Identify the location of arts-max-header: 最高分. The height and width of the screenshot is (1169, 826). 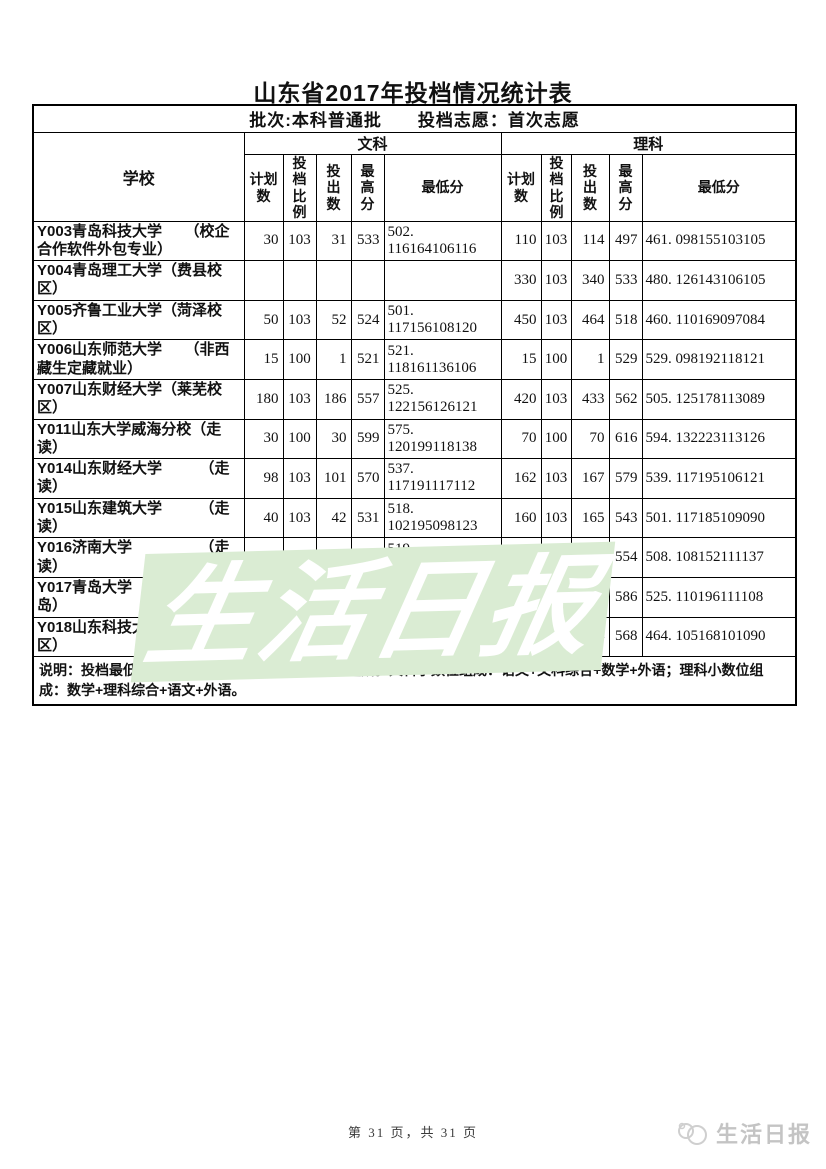
(367, 187).